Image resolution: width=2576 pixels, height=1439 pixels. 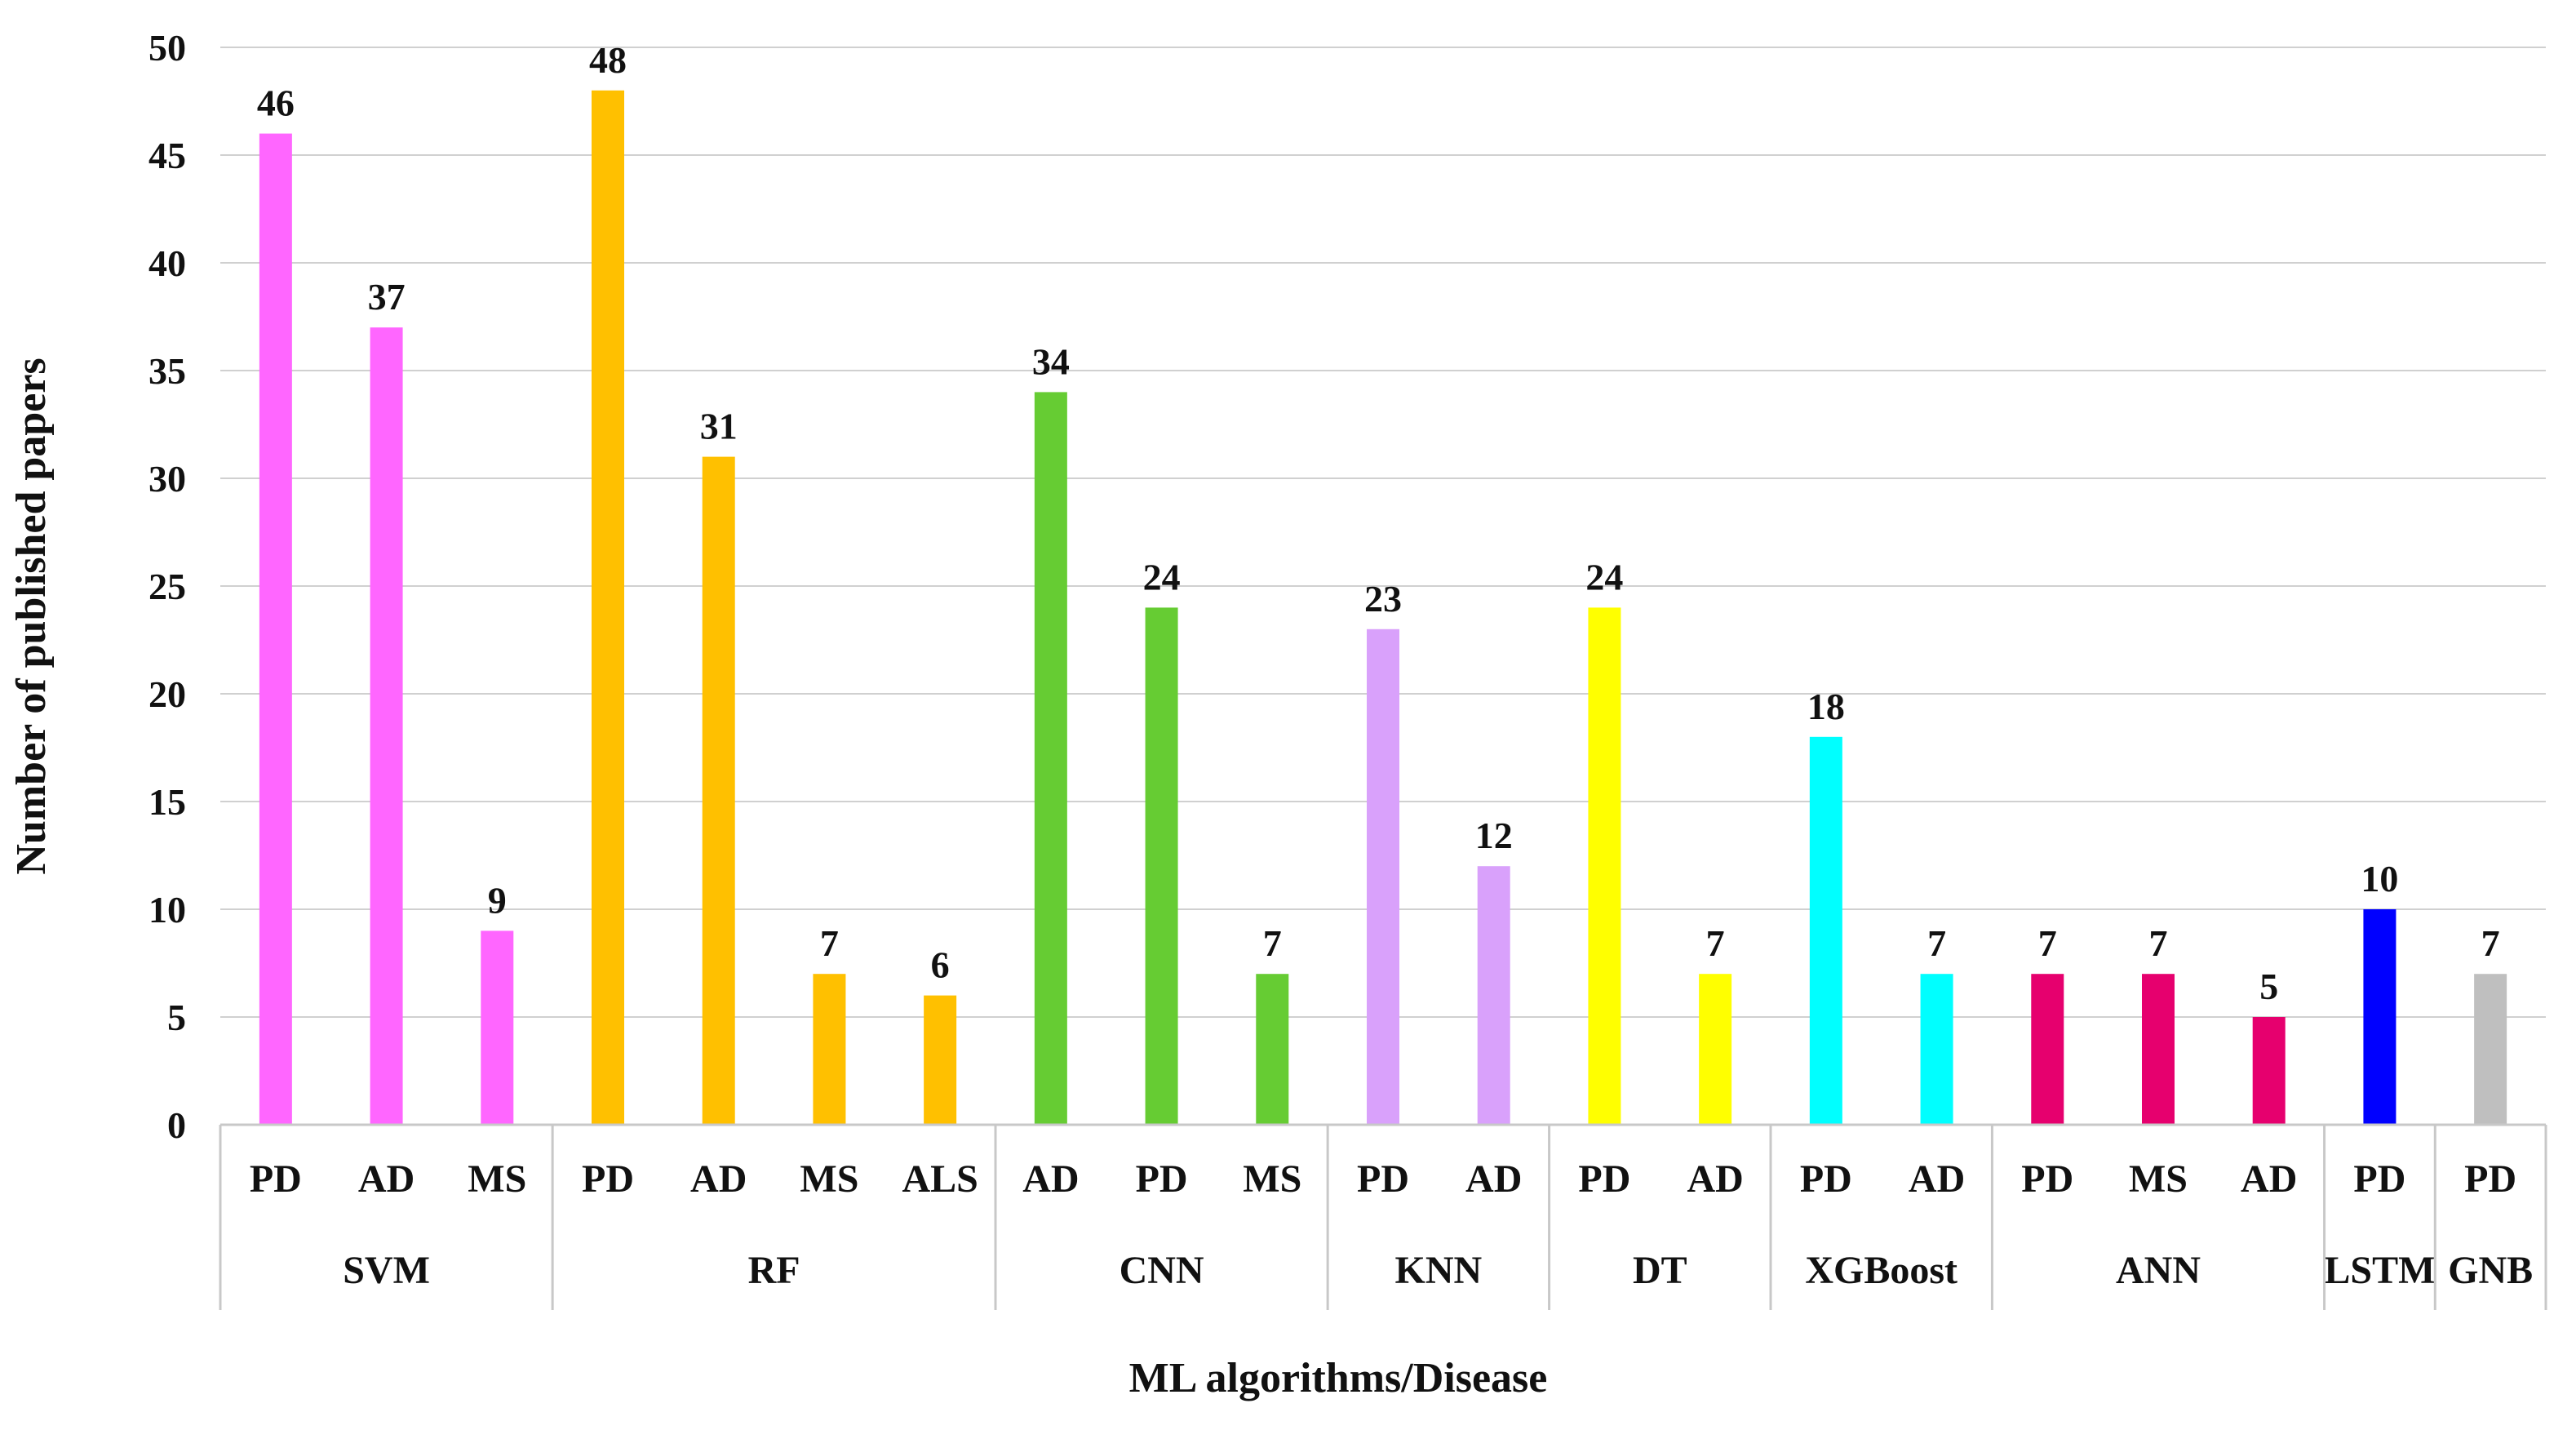 What do you see at coordinates (167, 909) in the screenshot?
I see `y-tick-label: 10` at bounding box center [167, 909].